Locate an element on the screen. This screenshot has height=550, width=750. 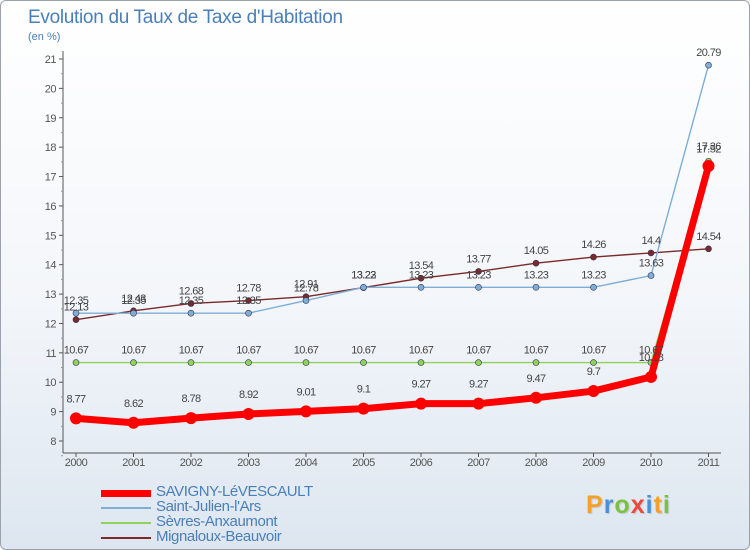
x-tick-label: 2011 is located at coordinates (709, 463).